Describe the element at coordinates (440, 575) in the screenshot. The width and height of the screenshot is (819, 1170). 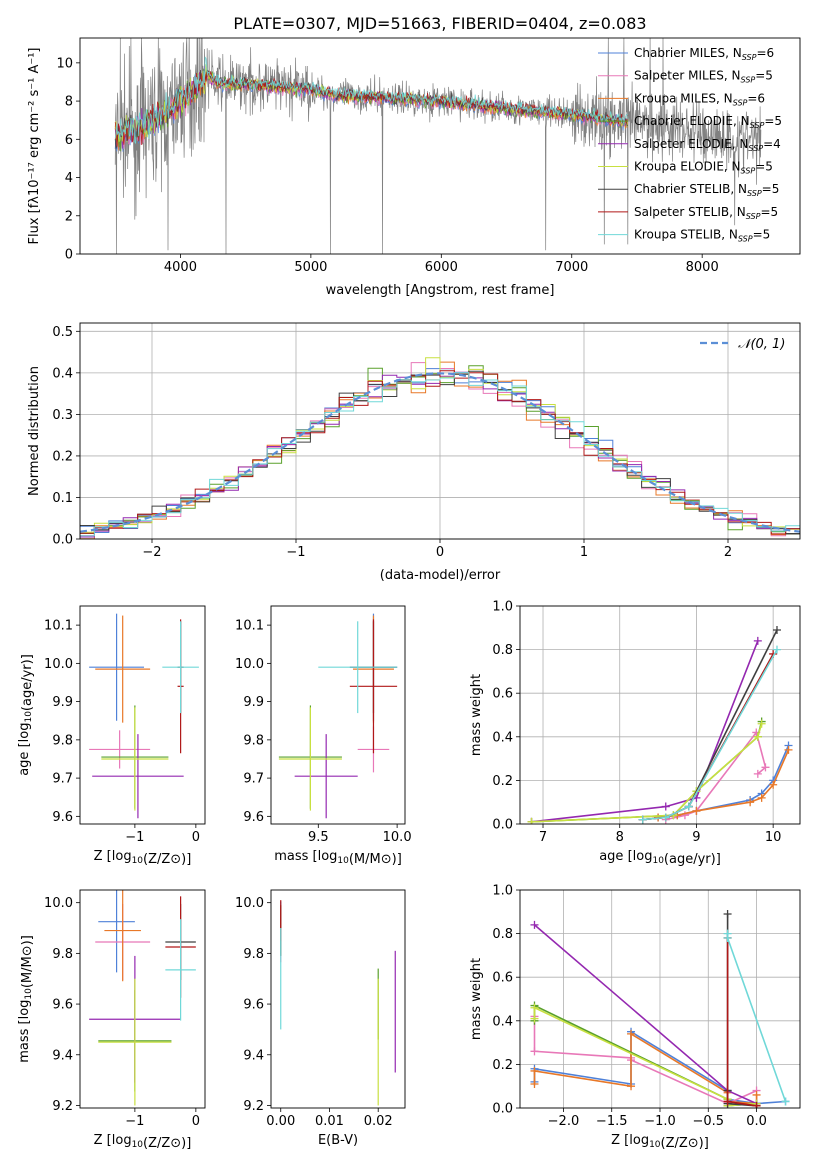
I see `x-axis-label: (data-model)/error` at that location.